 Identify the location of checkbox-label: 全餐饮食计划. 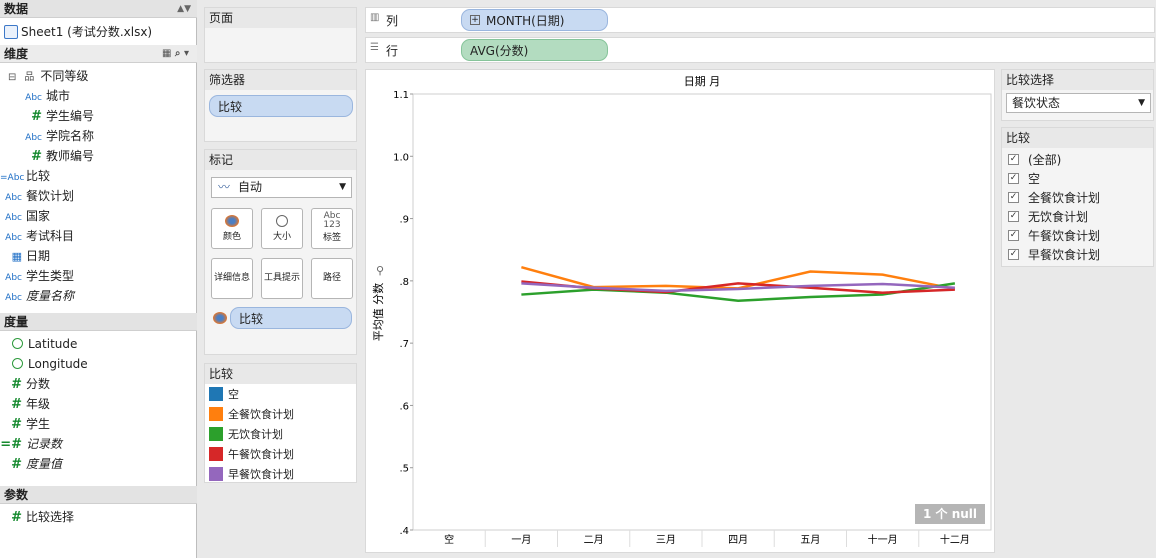
(1064, 198).